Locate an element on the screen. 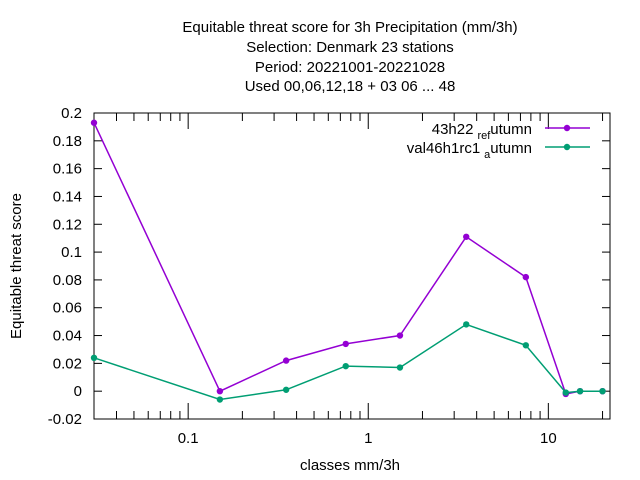  x-tick-label: 0.1 is located at coordinates (188, 438).